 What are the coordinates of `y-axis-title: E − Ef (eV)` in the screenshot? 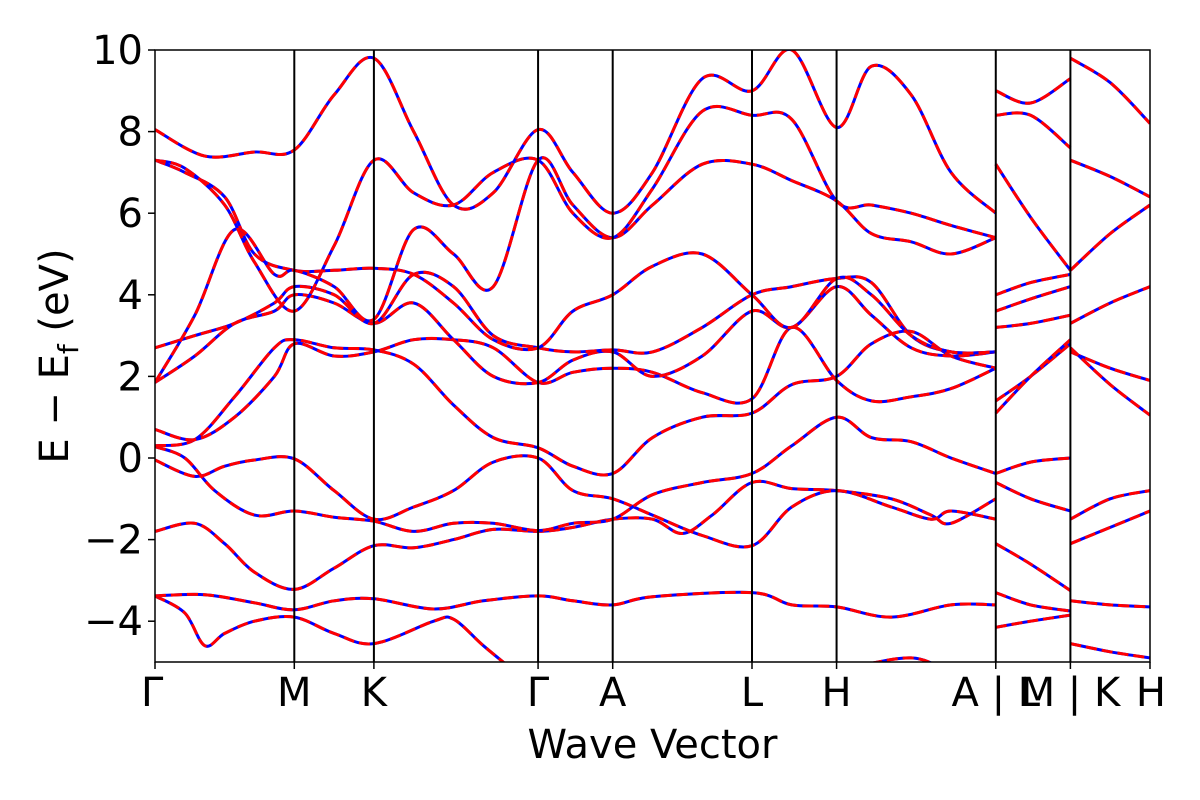 It's located at (58, 355).